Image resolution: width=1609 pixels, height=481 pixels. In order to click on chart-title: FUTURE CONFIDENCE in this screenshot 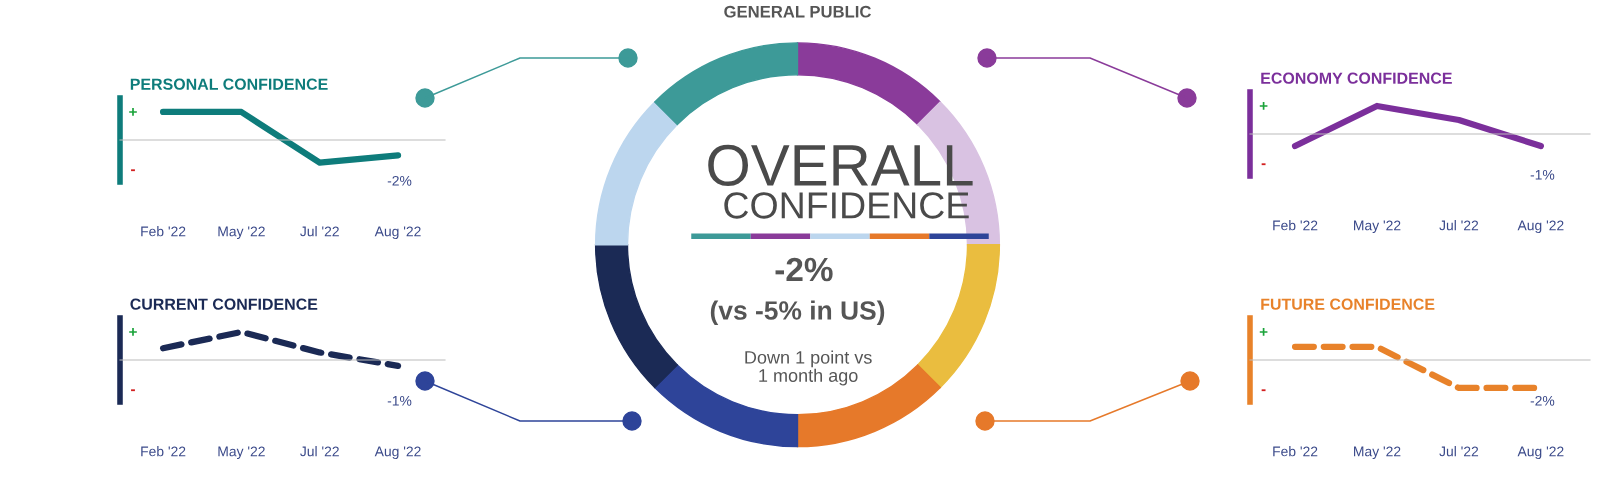, I will do `click(1348, 304)`.